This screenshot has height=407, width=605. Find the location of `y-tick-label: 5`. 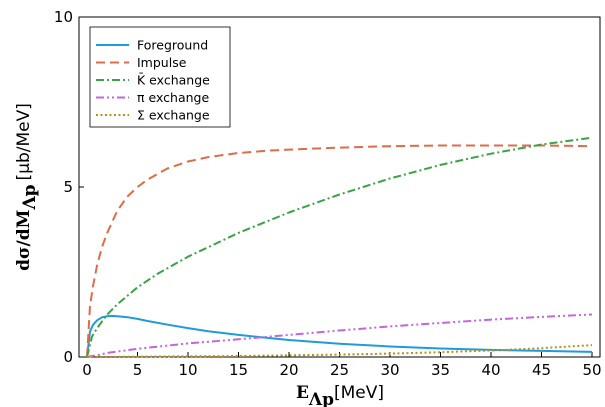

y-tick-label: 5 is located at coordinates (68, 187).